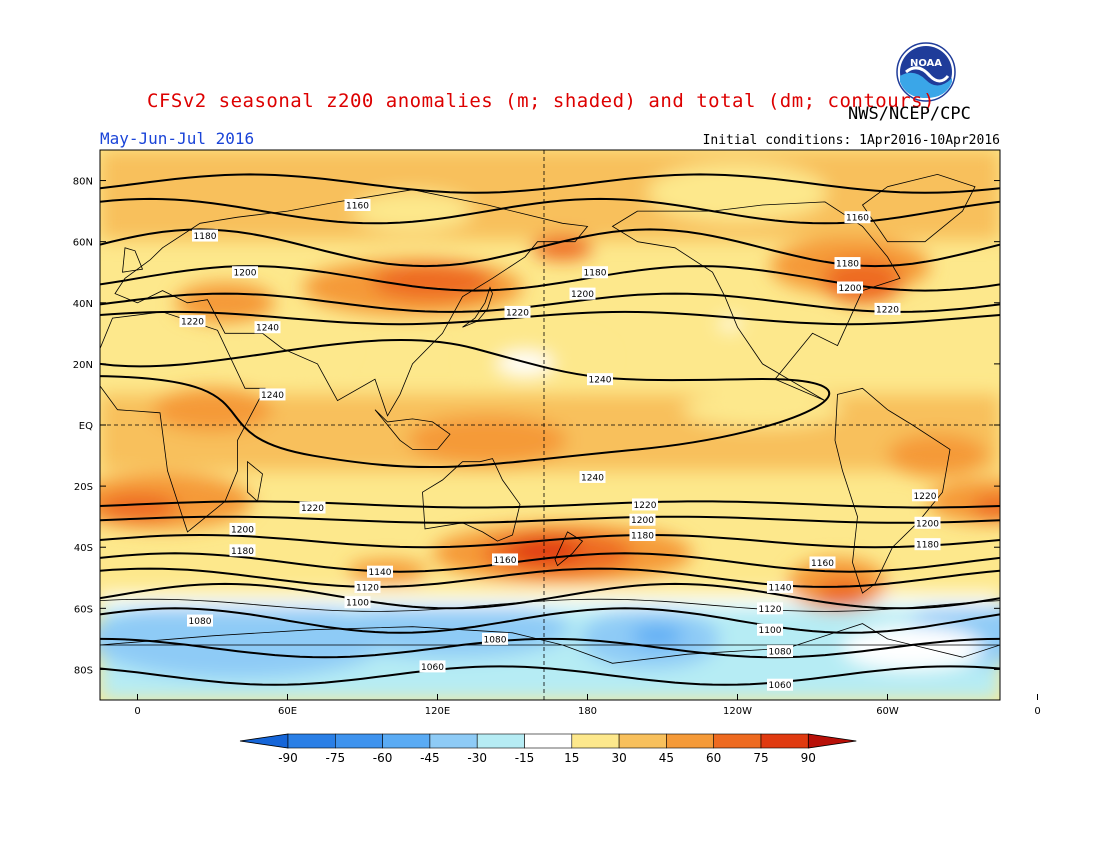 The image size is (1100, 850). What do you see at coordinates (335, 758) in the screenshot?
I see `colorbar-tick-label: -75` at bounding box center [335, 758].